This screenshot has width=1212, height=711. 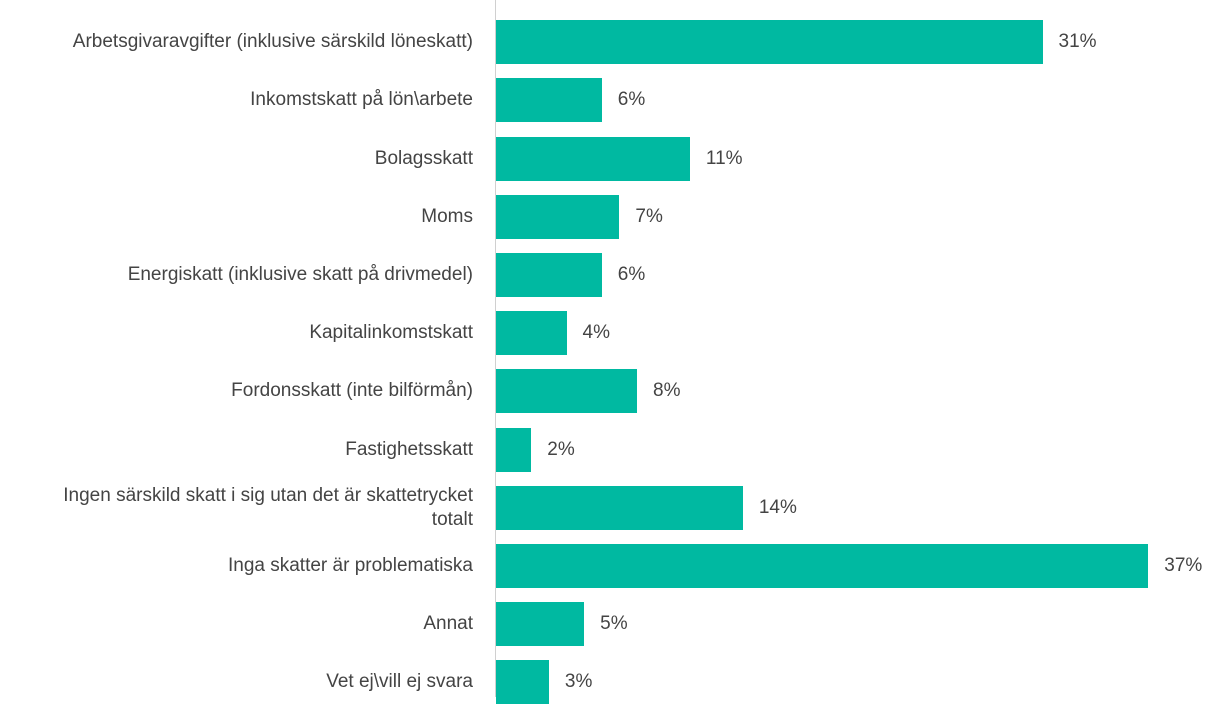 I want to click on axis-line, so click(x=495, y=348).